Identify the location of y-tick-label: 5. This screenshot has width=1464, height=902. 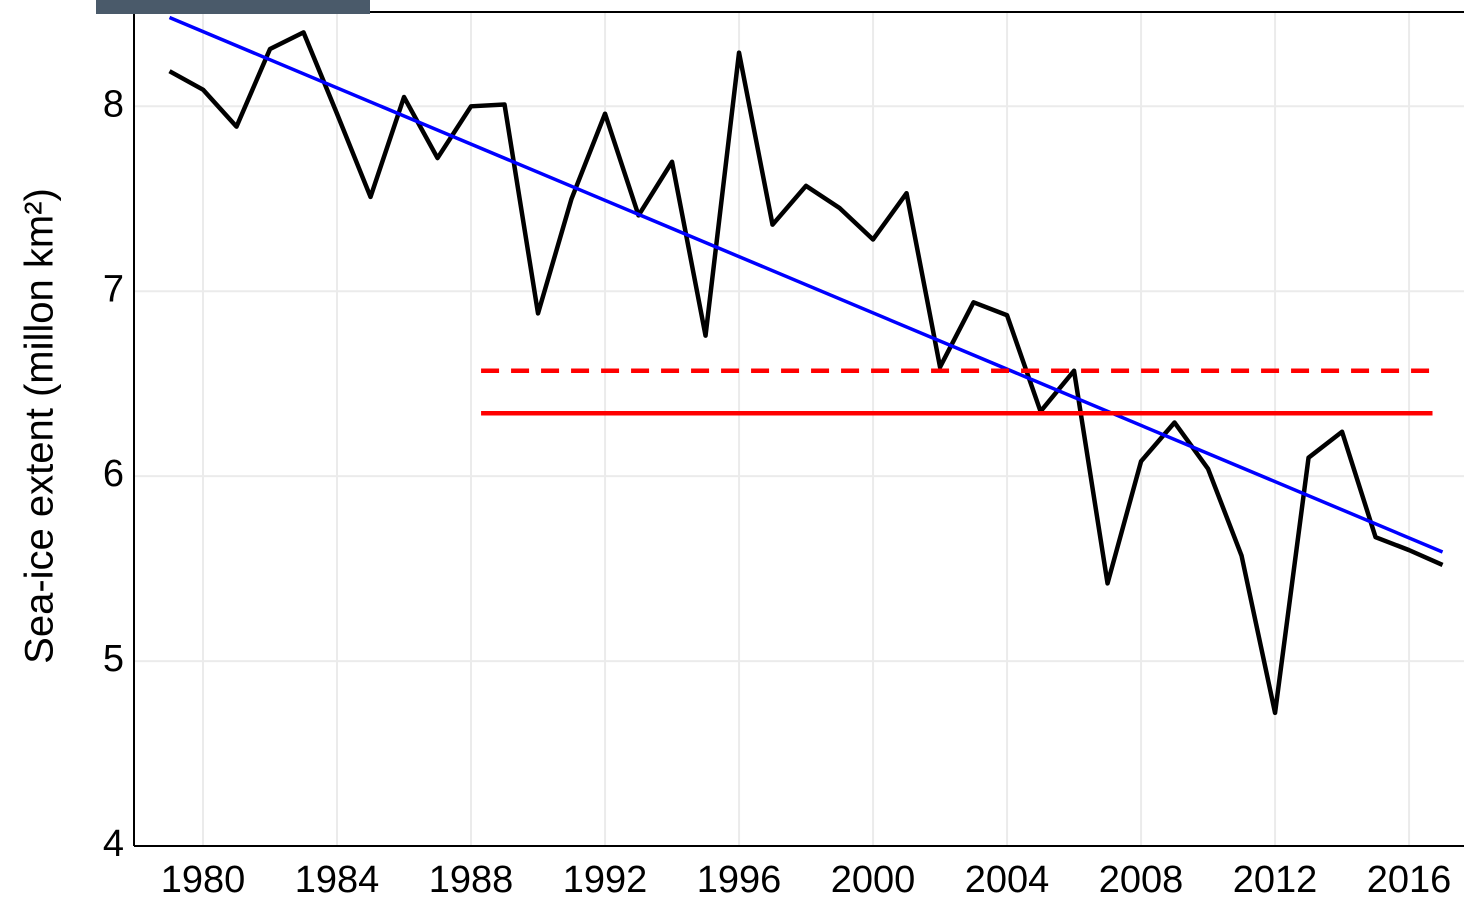
(113, 659).